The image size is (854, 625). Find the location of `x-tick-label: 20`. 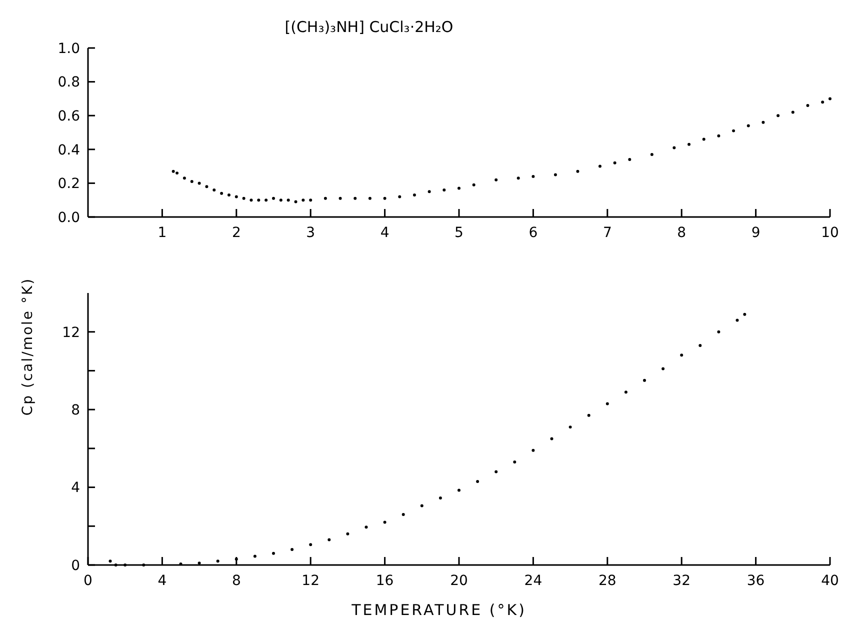

x-tick-label: 20 is located at coordinates (459, 581).